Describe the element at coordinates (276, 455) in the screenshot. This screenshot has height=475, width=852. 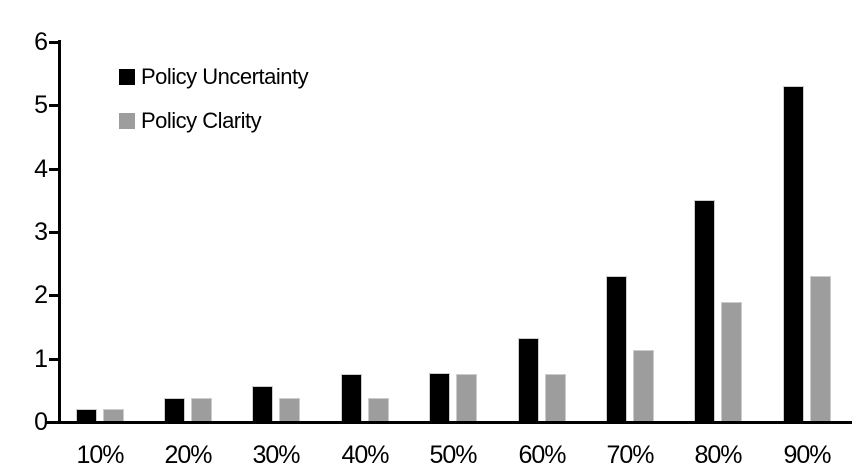
I see `x-tick-label: 30%` at that location.